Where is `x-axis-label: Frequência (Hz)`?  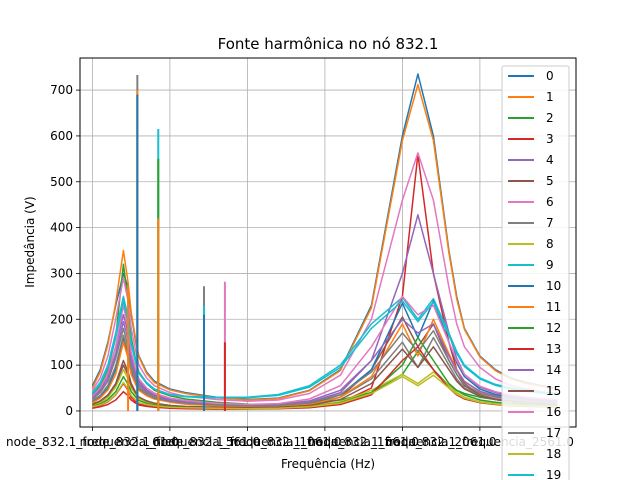 x-axis-label: Frequência (Hz) is located at coordinates (328, 464).